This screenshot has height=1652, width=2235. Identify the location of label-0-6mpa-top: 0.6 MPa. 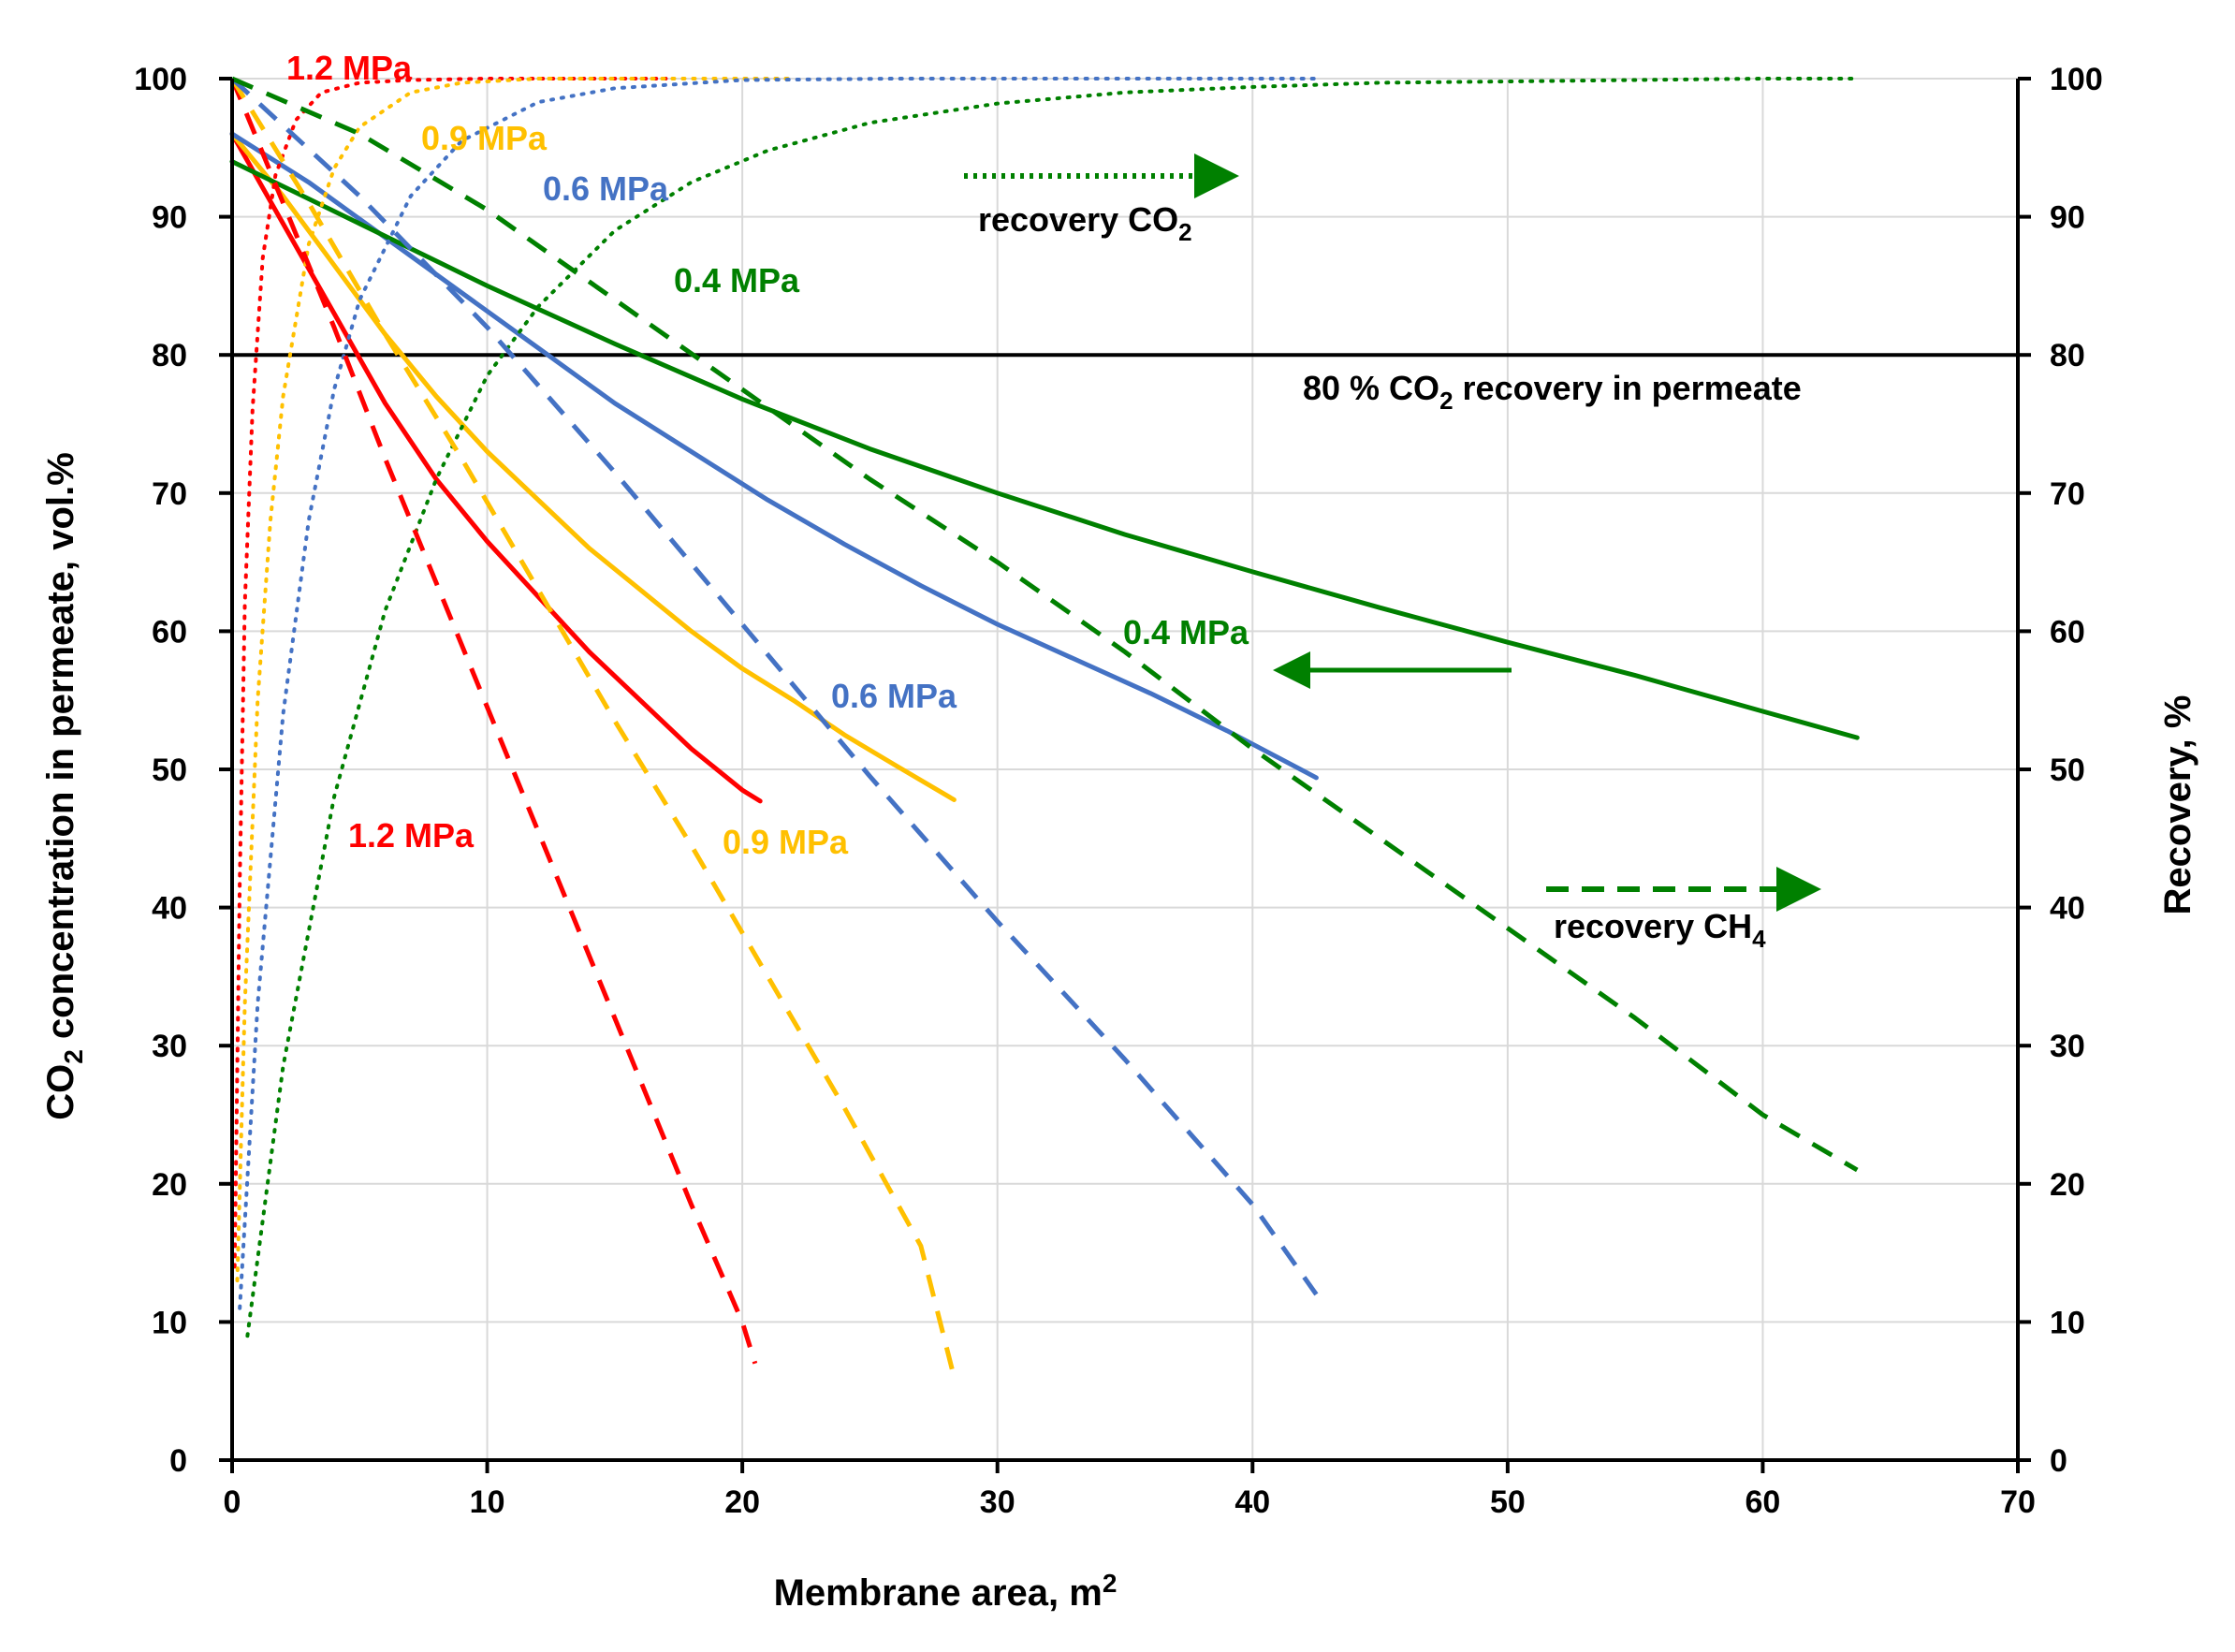
(606, 189).